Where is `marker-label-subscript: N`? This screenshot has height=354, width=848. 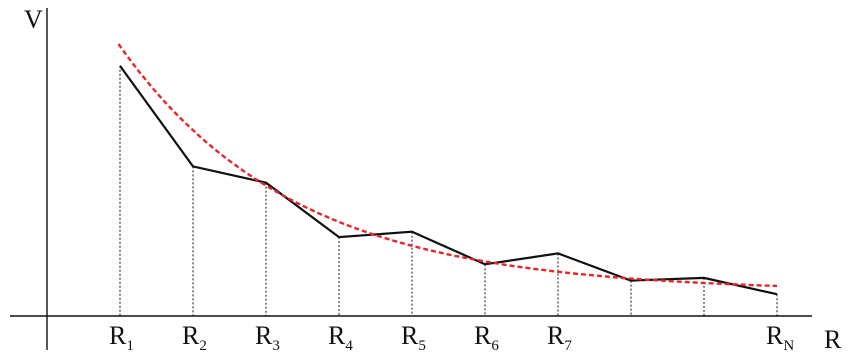 marker-label-subscript: N is located at coordinates (788, 346).